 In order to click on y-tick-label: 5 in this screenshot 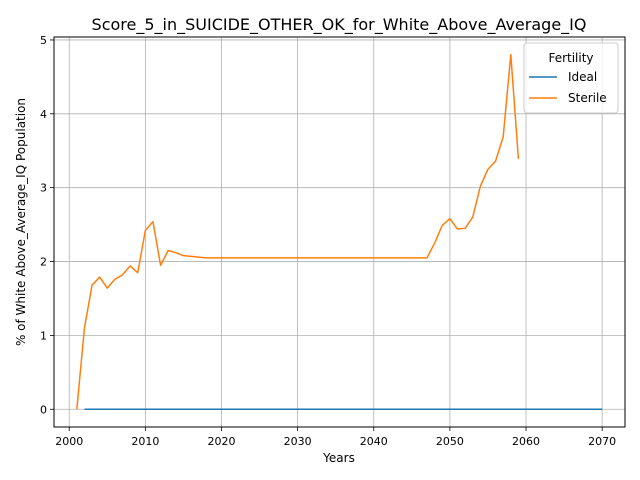, I will do `click(43, 40)`.